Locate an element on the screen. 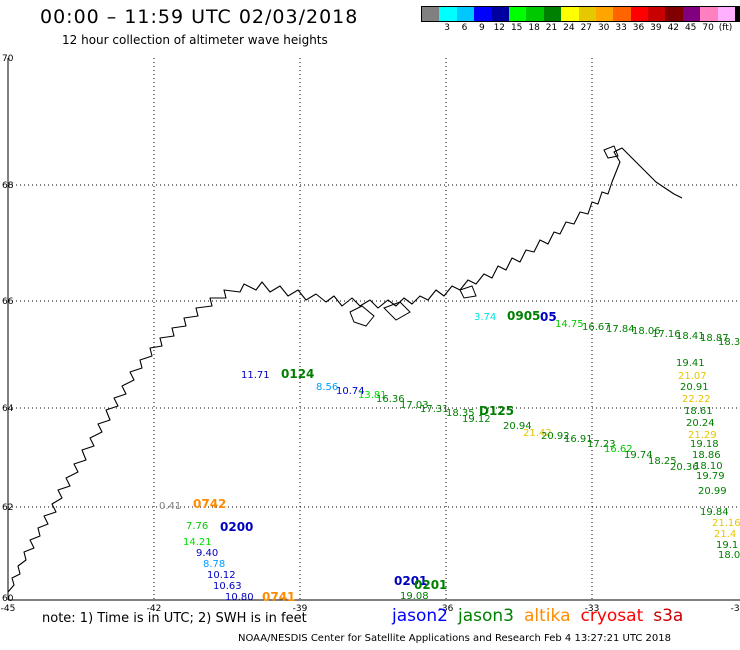 This screenshot has height=650, width=740. colorbar-label: 39 is located at coordinates (656, 28).